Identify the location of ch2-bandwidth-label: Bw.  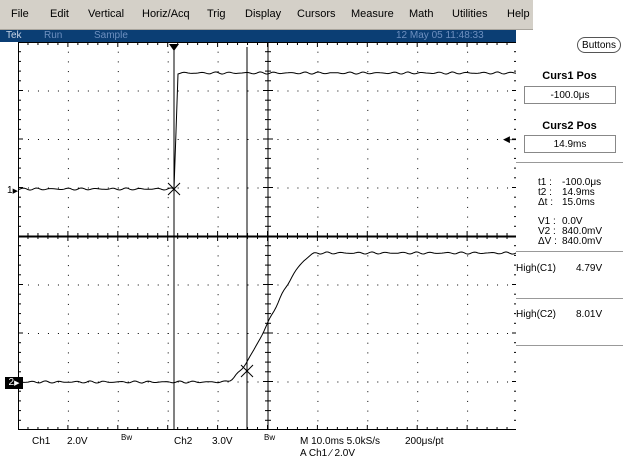
(270, 437).